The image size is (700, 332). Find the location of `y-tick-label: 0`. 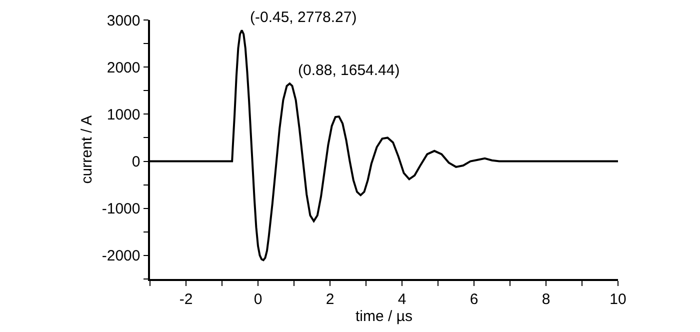

y-tick-label: 0 is located at coordinates (136, 162).